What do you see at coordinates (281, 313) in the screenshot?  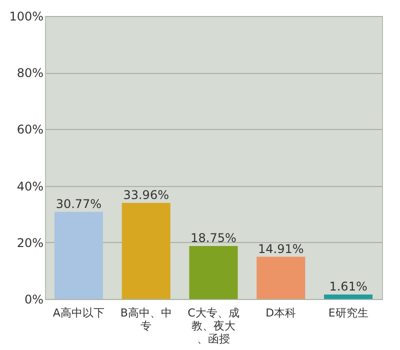 I see `x-tick-label: D本科` at bounding box center [281, 313].